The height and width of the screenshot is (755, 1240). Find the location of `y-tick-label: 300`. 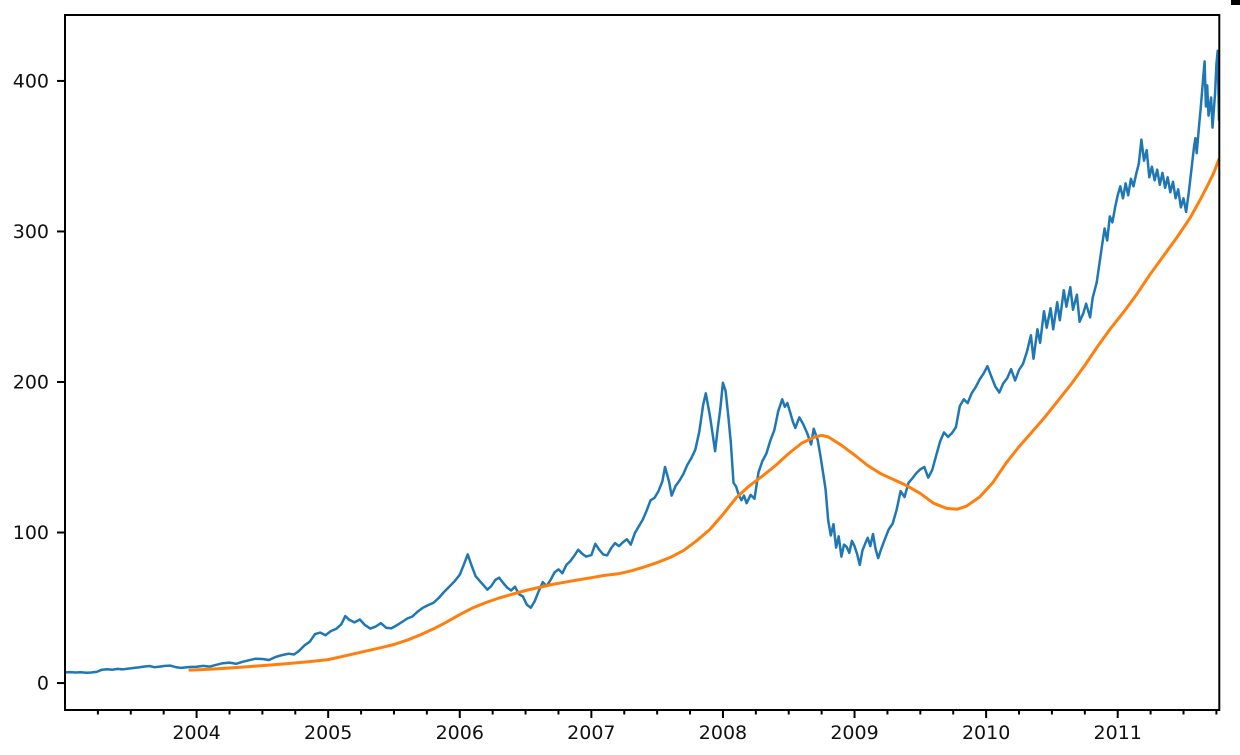

y-tick-label: 300 is located at coordinates (31, 232).